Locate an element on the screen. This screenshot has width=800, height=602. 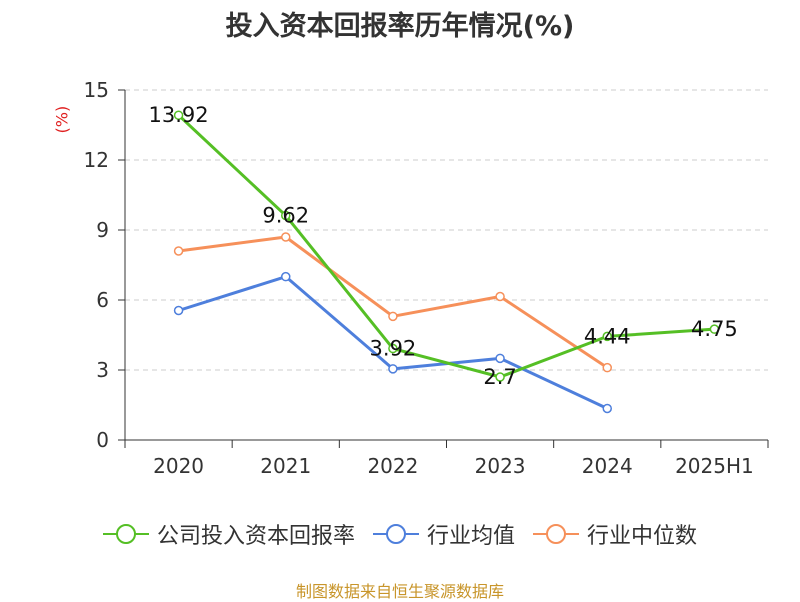
x-tick-label: 2020 is located at coordinates (178, 466).